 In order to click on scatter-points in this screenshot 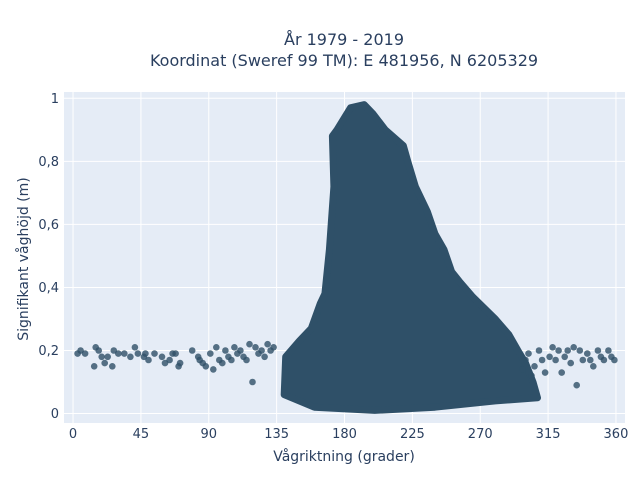, I will do `click(346, 364)`.